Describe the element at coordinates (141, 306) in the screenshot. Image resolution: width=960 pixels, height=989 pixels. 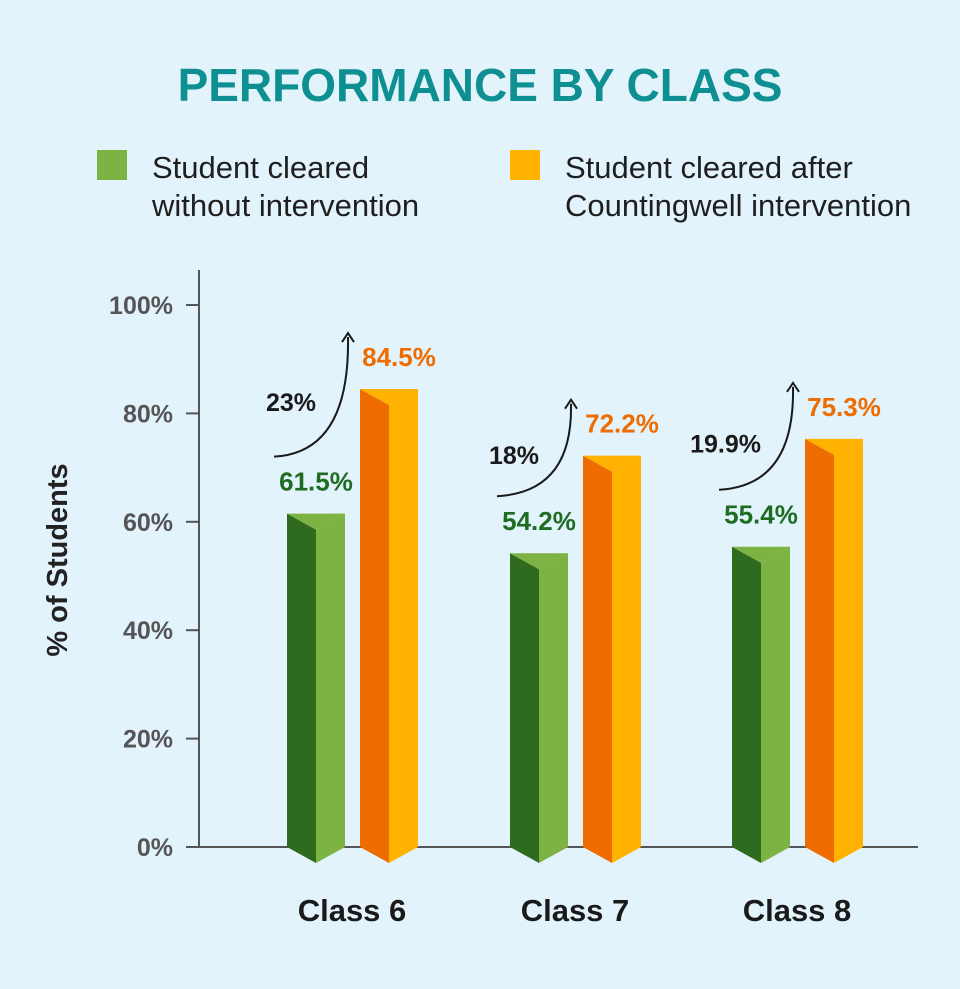
I see `y-tick-label: 100%` at that location.